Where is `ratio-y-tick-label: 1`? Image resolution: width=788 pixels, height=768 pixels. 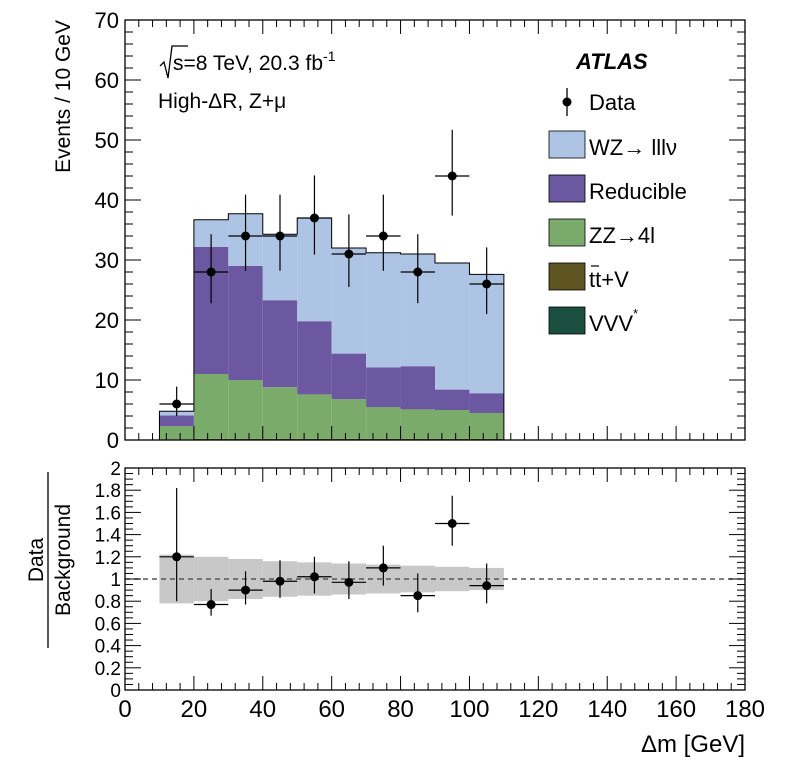
ratio-y-tick-label: 1 is located at coordinates (115, 580).